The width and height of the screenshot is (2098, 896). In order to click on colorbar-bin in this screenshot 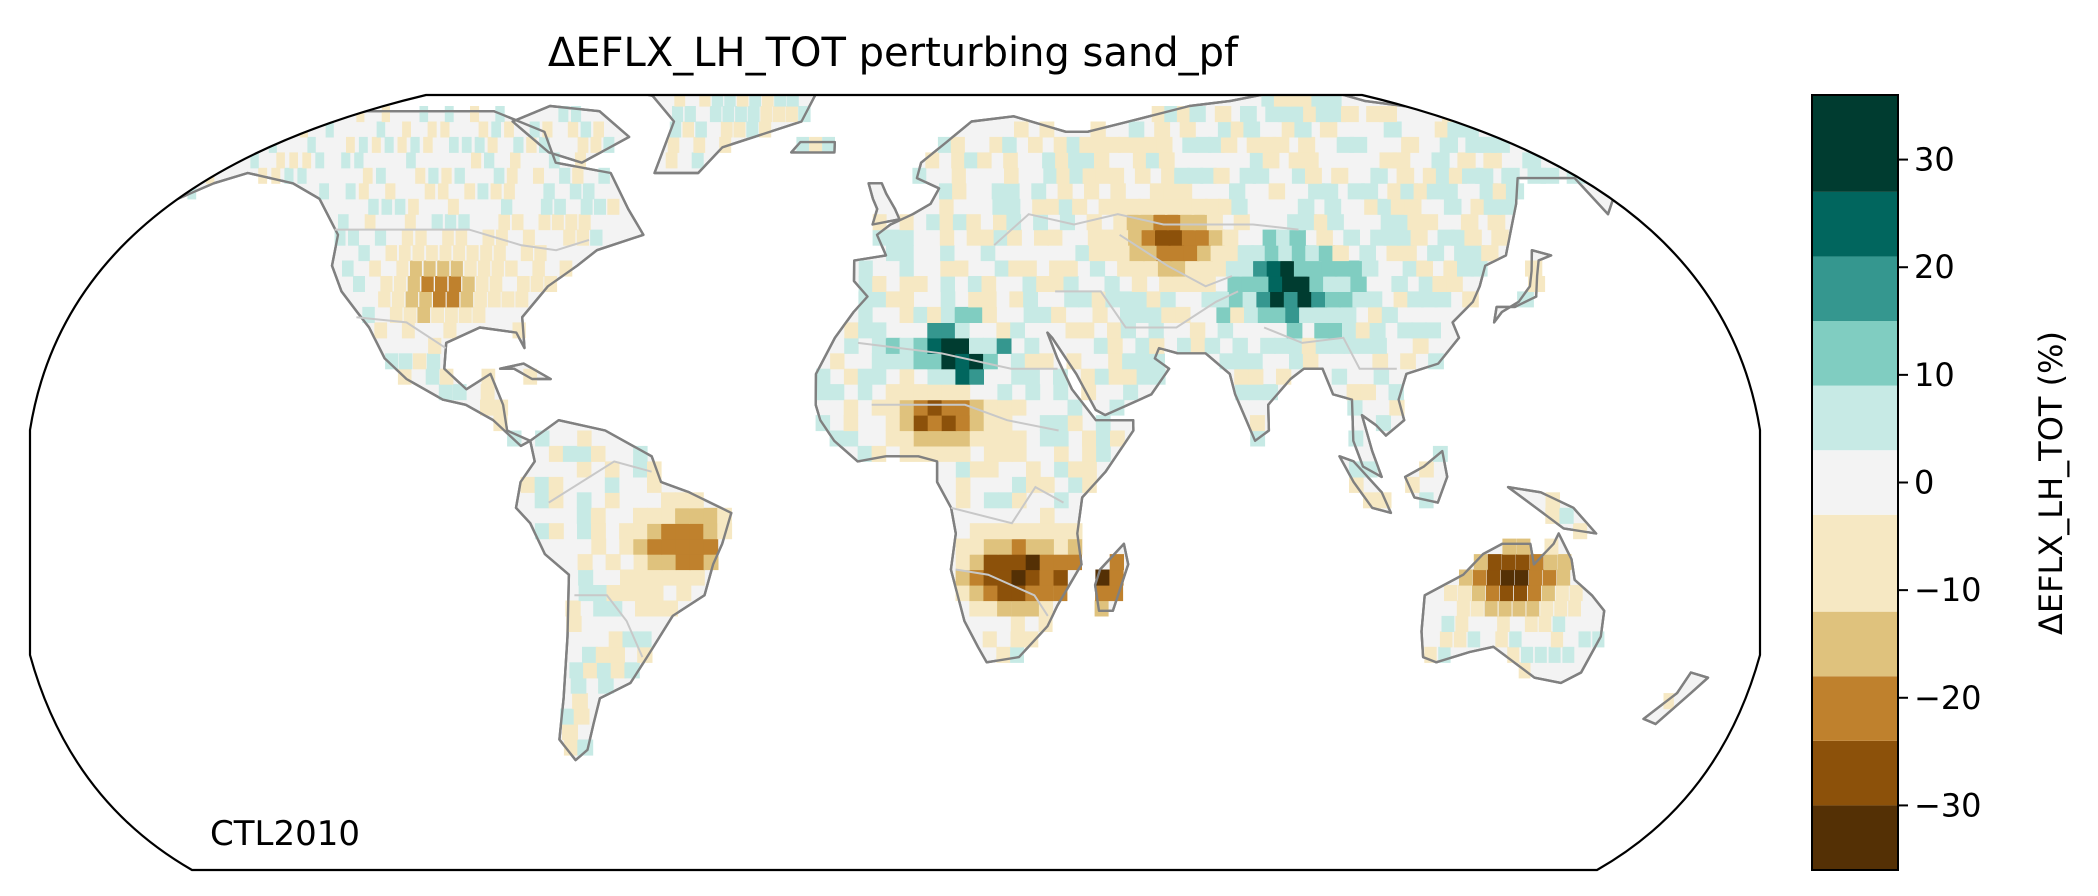, I will do `click(1855, 563)`.